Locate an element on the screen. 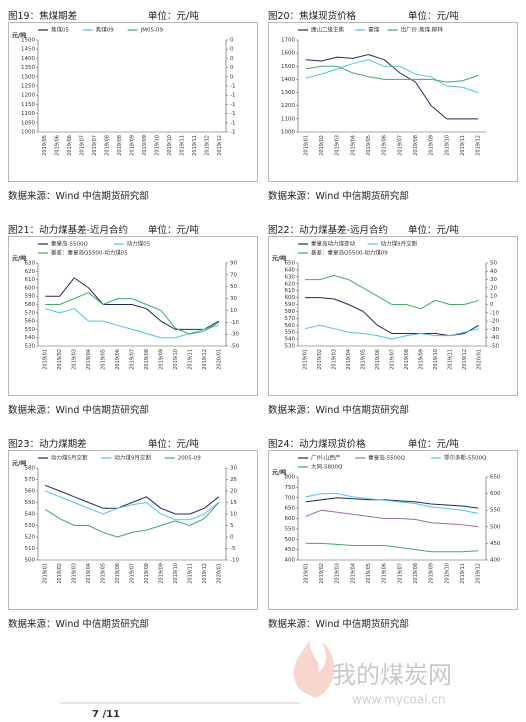 The image size is (526, 722). y-tick-label: 620 is located at coordinates (290, 284).